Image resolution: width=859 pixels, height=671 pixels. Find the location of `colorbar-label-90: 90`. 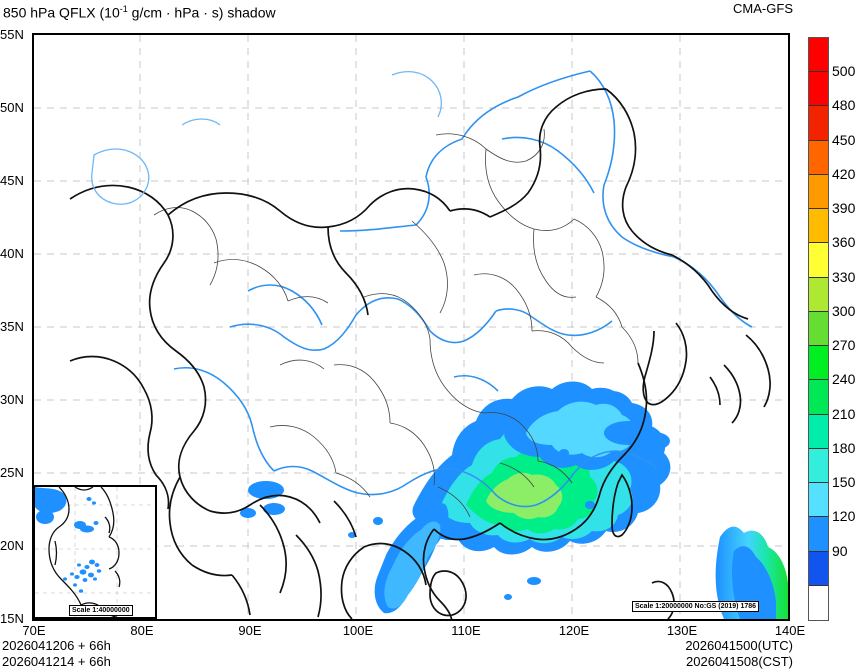

colorbar-label-90: 90 is located at coordinates (840, 550).